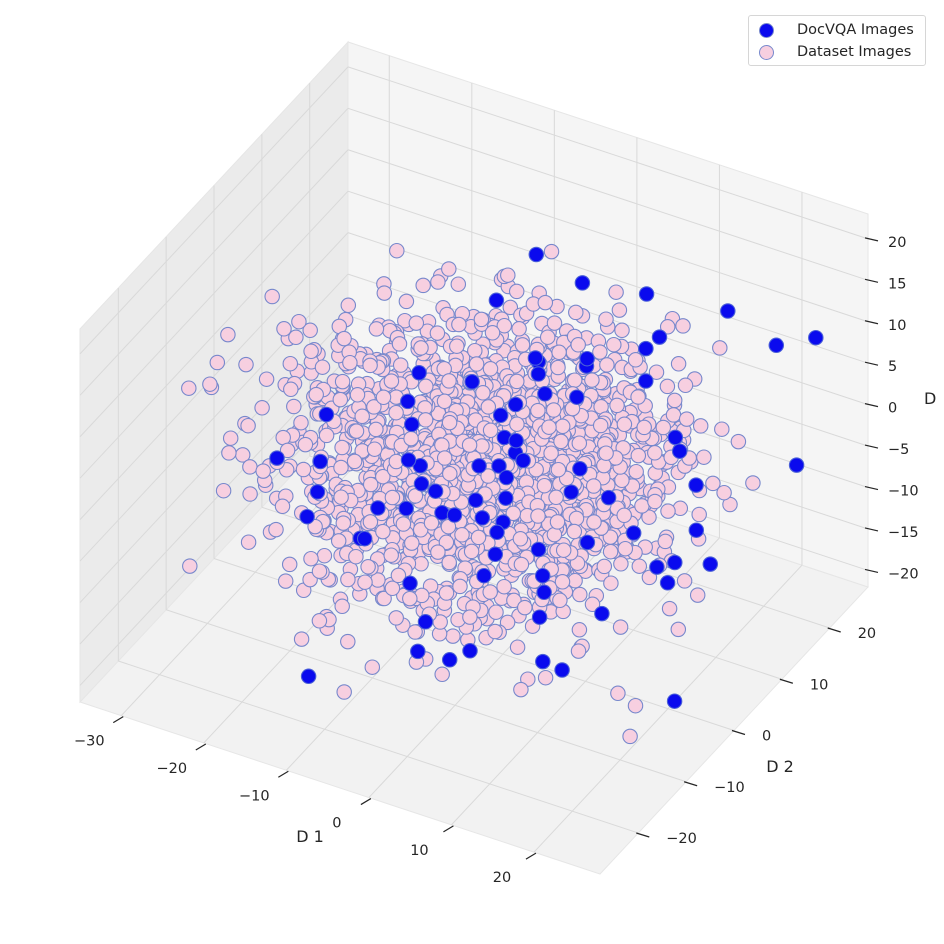 The height and width of the screenshot is (944, 944). I want to click on y-tick-label: 0, so click(766, 737).